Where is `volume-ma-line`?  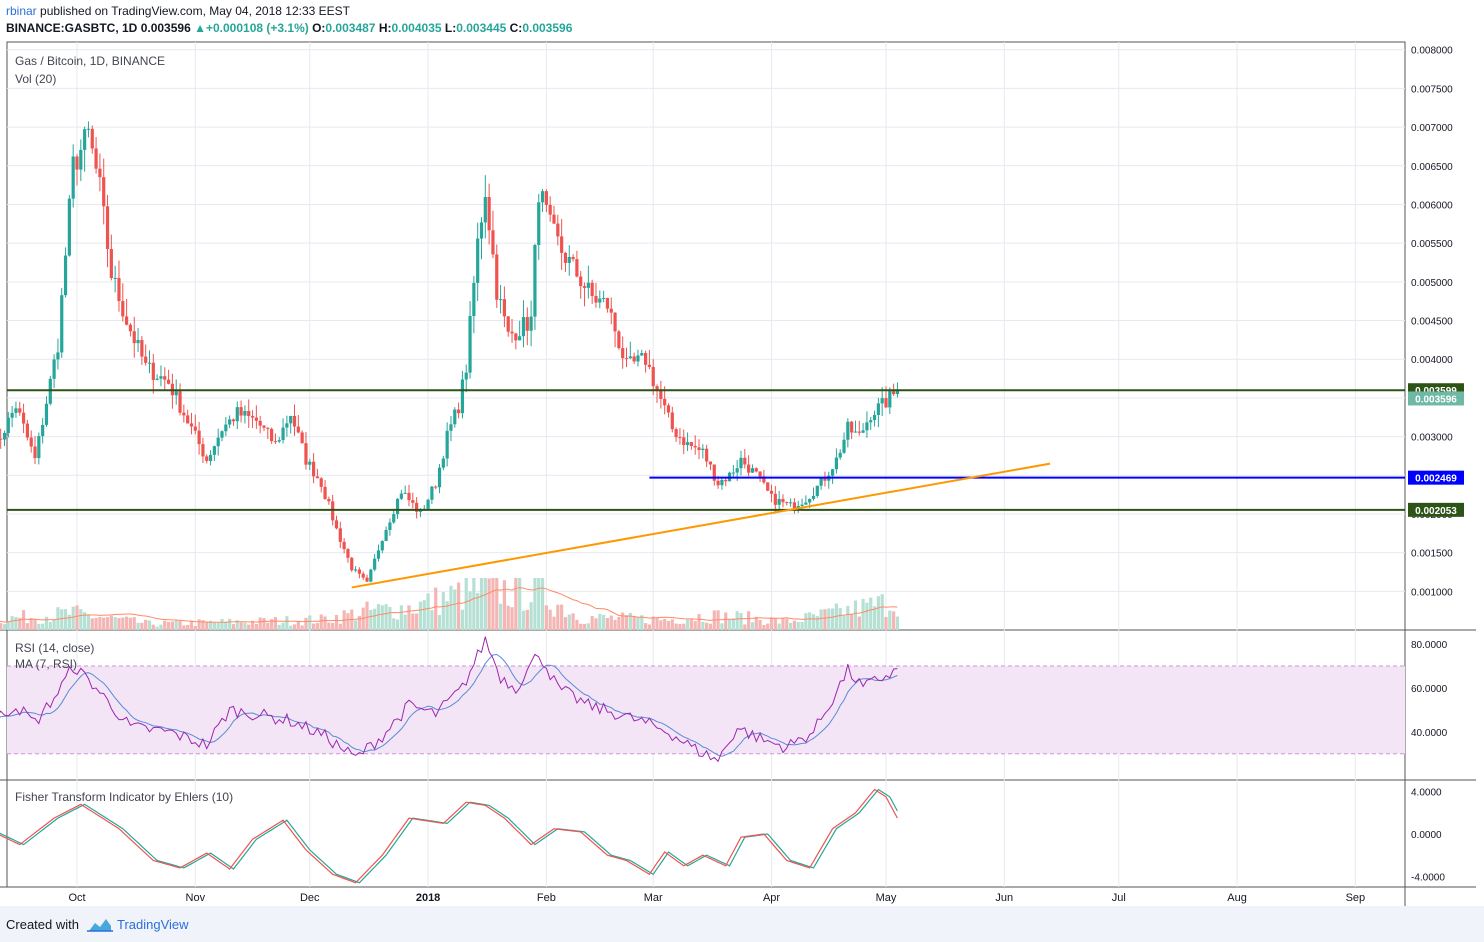 volume-ma-line is located at coordinates (449, 605).